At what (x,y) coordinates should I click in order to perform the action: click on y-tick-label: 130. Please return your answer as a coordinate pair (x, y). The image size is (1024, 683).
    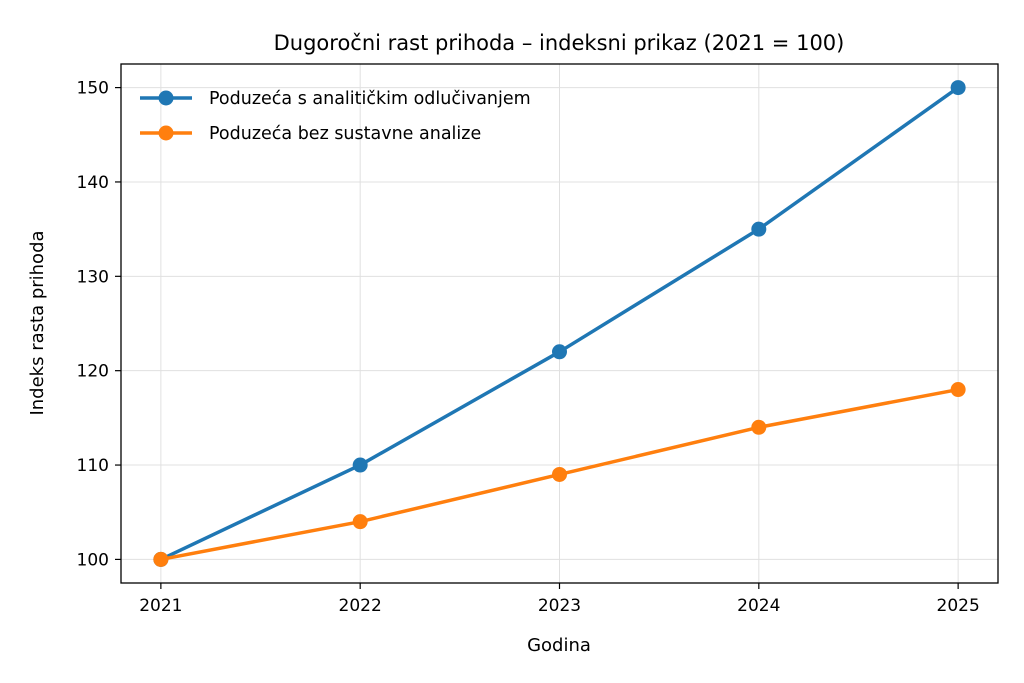
    Looking at the image, I should click on (93, 277).